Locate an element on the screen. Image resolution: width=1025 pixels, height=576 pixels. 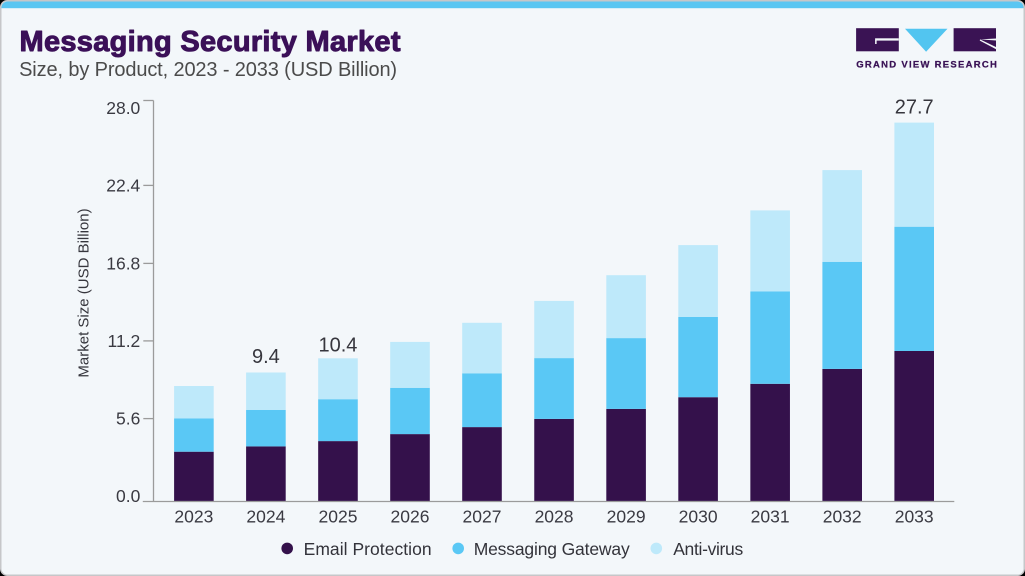
svg-text: 5.6 is located at coordinates (128, 419).